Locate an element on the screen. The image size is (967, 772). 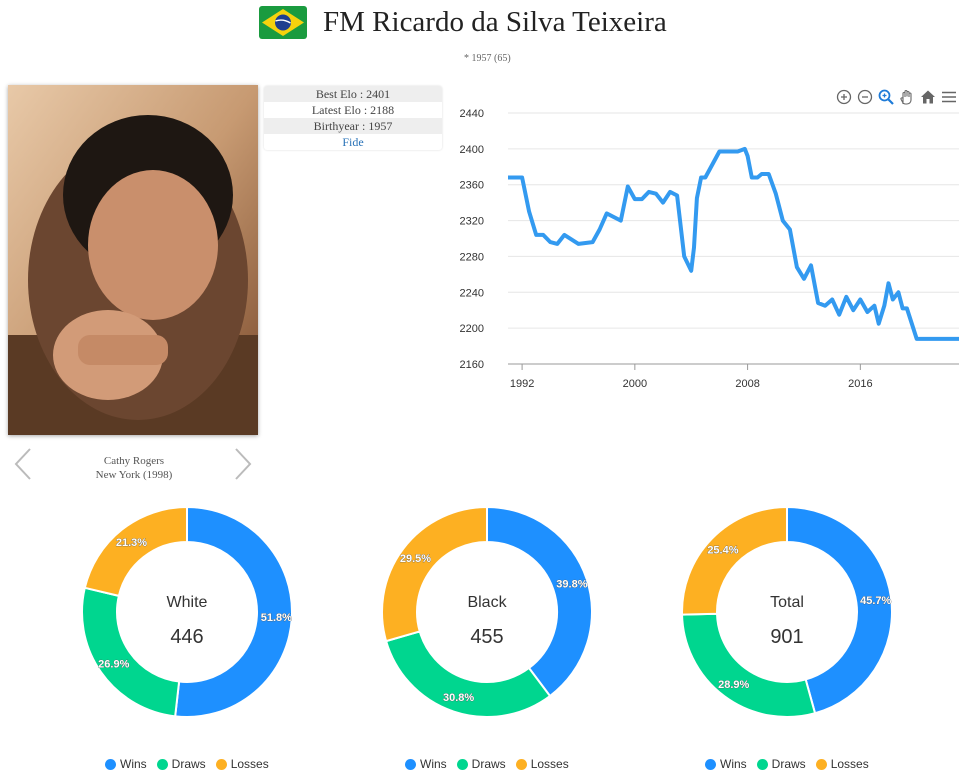
slice-value-label: 45.7% is located at coordinates (875, 601).